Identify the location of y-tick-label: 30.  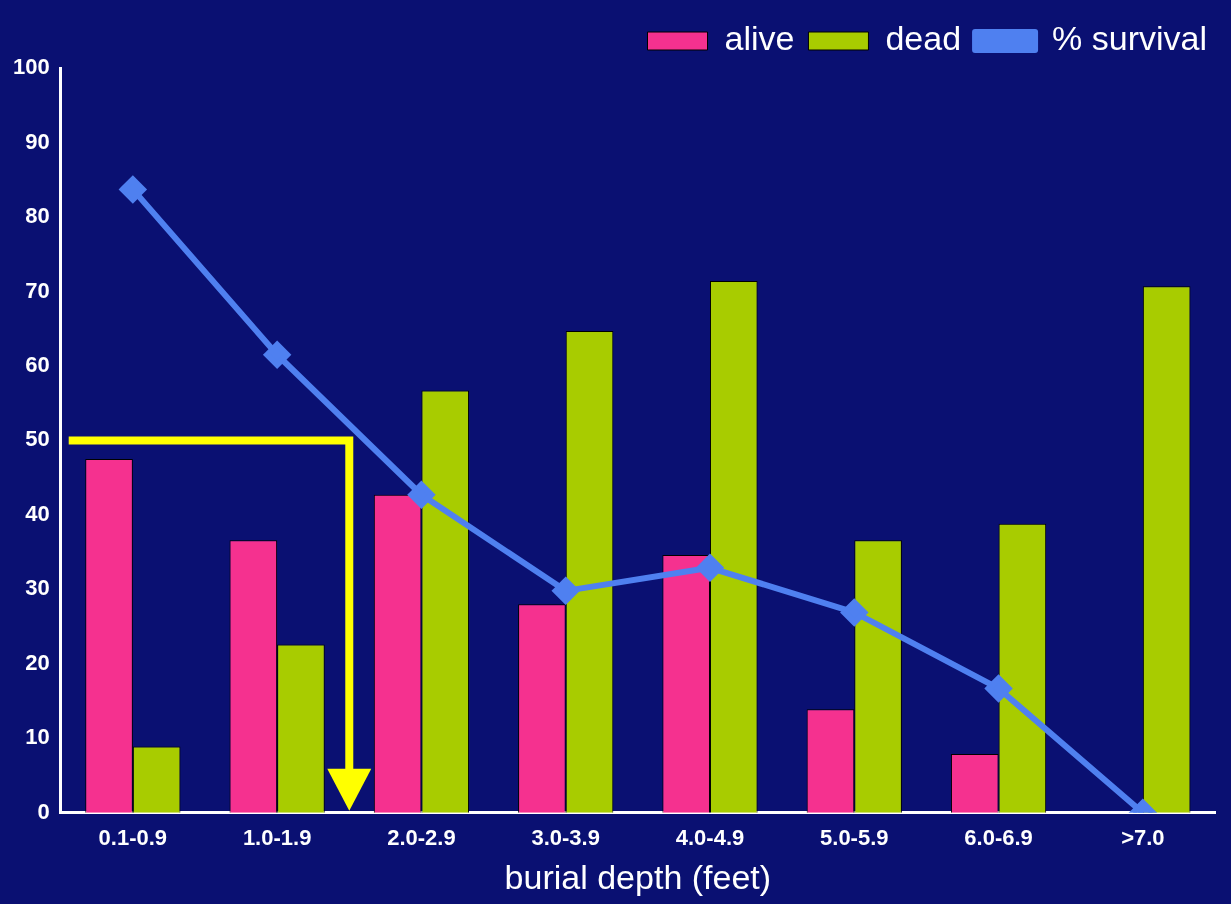
(37, 588).